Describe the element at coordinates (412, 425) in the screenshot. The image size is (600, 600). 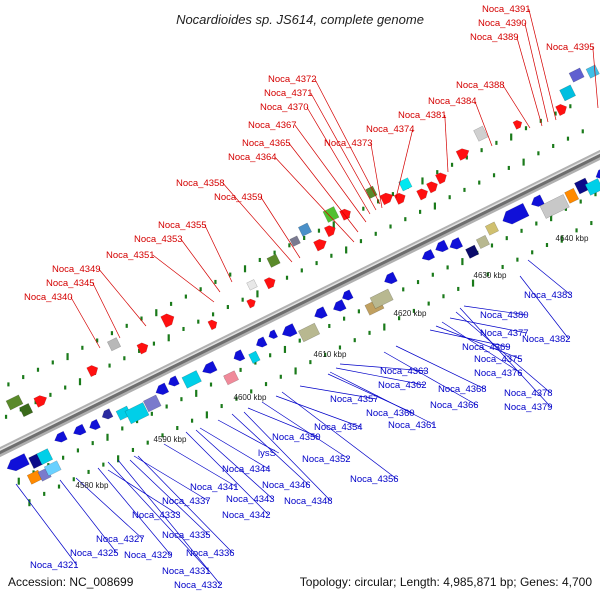
I see `reverse_labels-label: Noca_4361` at that location.